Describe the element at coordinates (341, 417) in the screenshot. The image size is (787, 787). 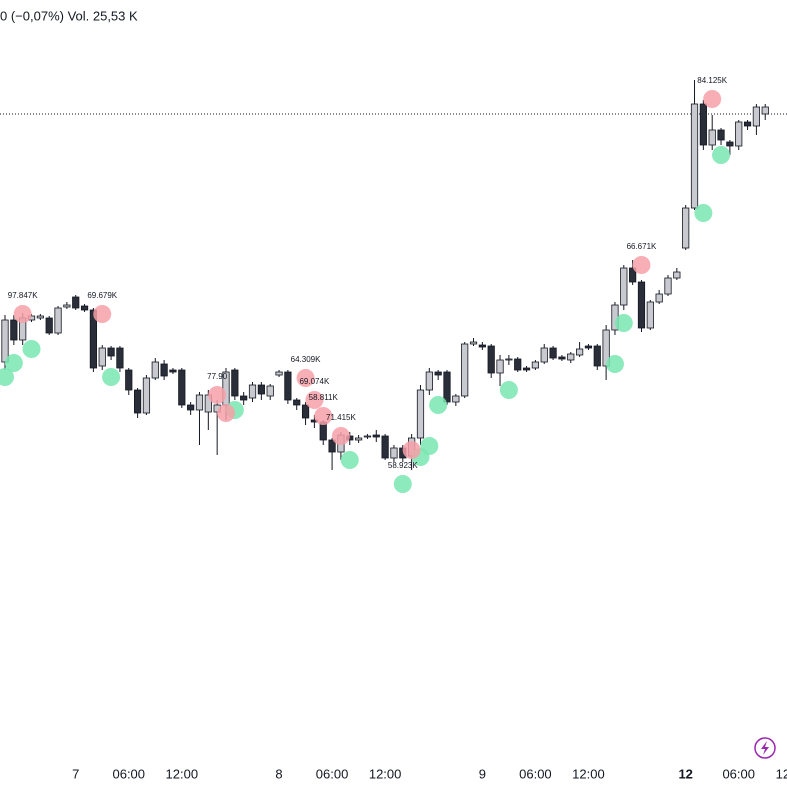
I see `high-marker-label: 71.415K` at that location.